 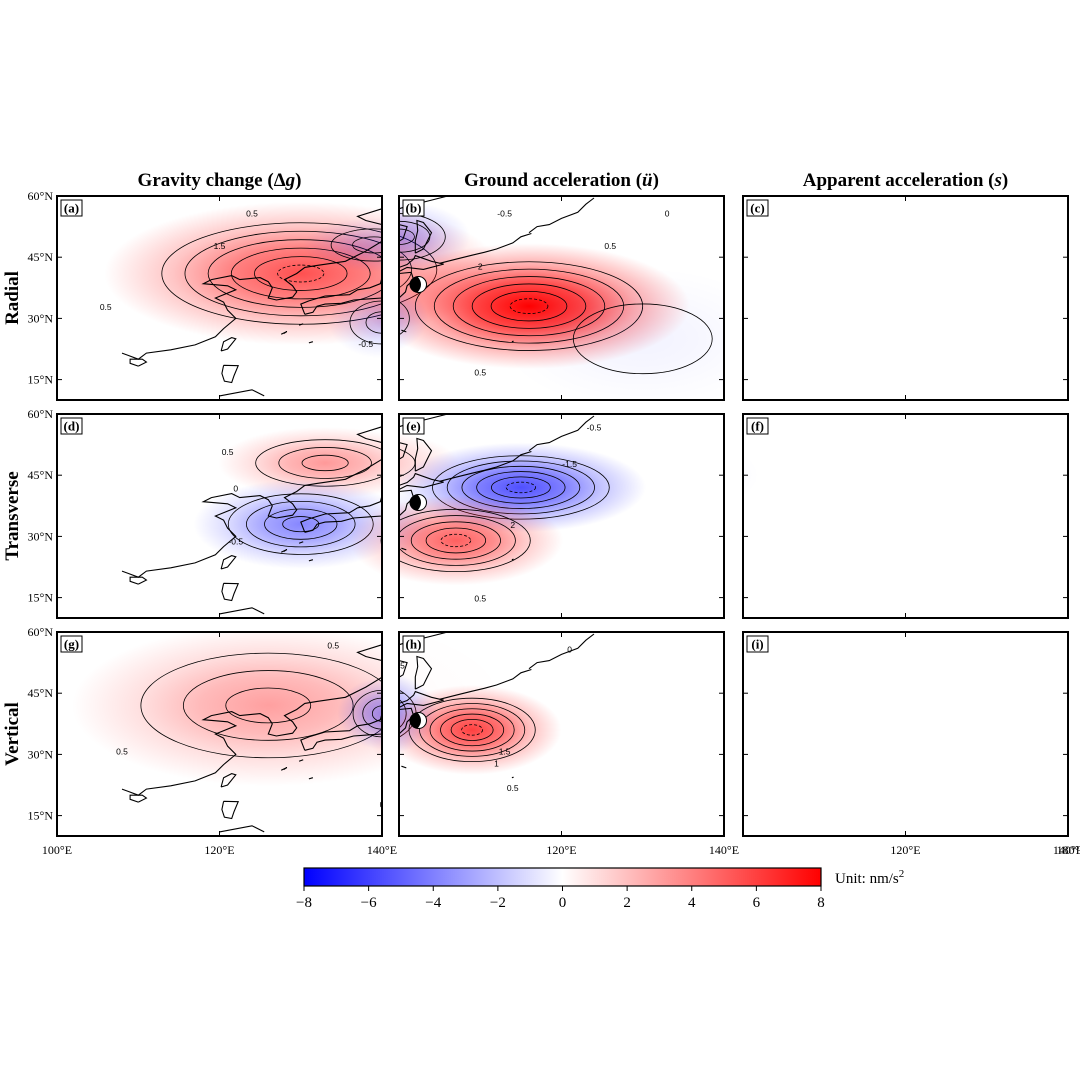 What do you see at coordinates (757, 903) in the screenshot?
I see `colorbar-tick-label: 6` at bounding box center [757, 903].